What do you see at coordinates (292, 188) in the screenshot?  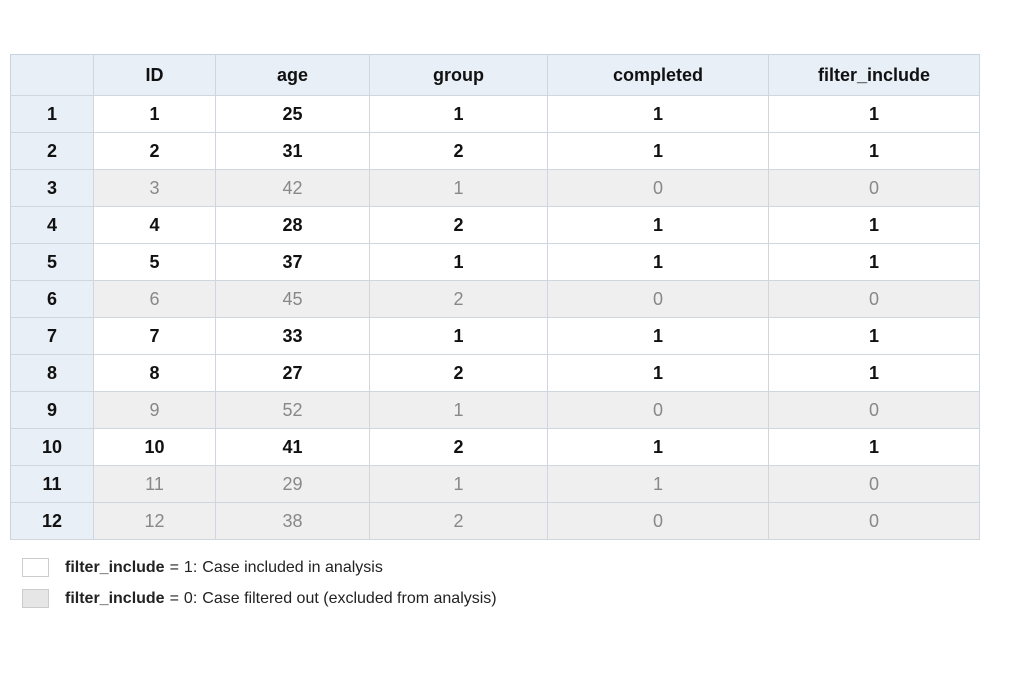 I see `cell: 42` at bounding box center [292, 188].